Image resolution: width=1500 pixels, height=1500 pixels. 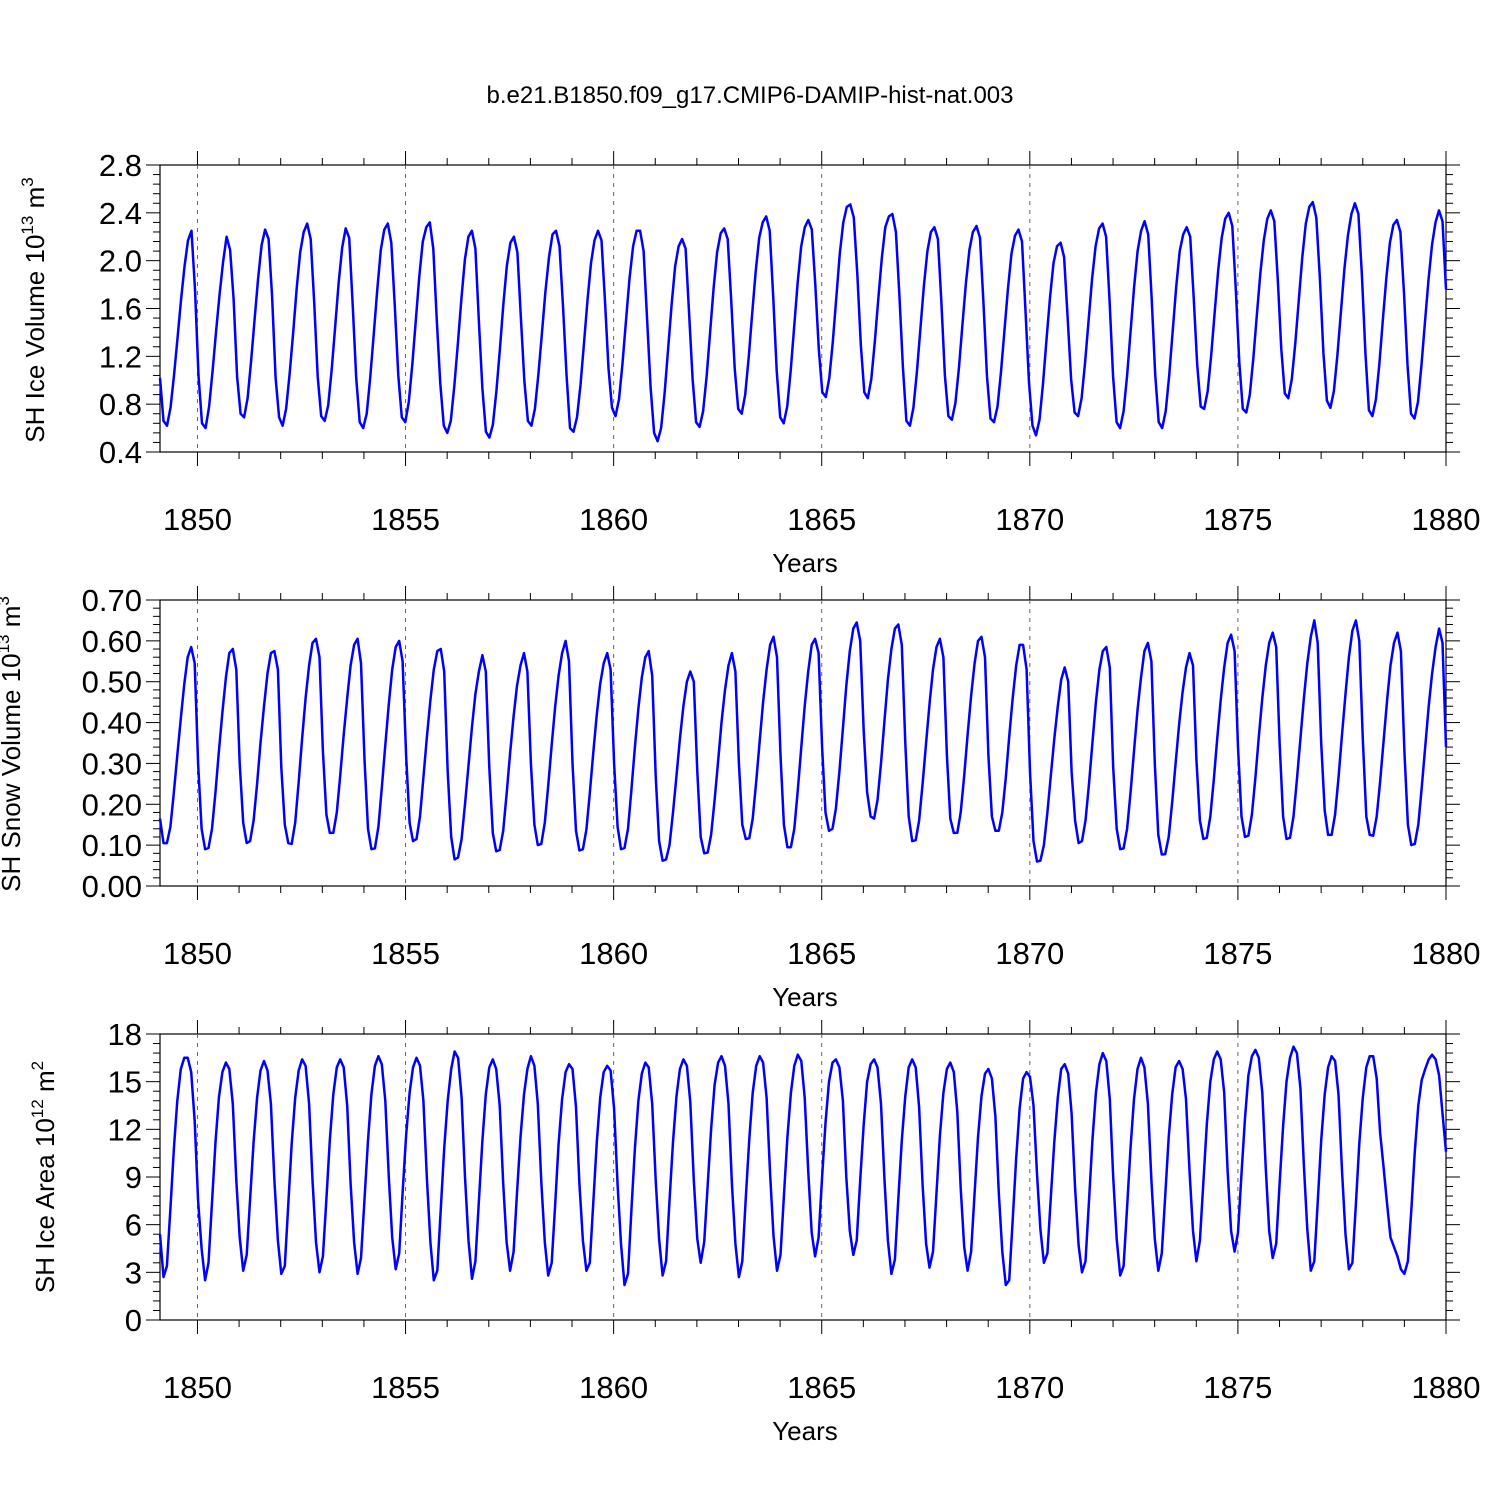 I want to click on y-tick-label: 0.30, so click(x=112, y=763).